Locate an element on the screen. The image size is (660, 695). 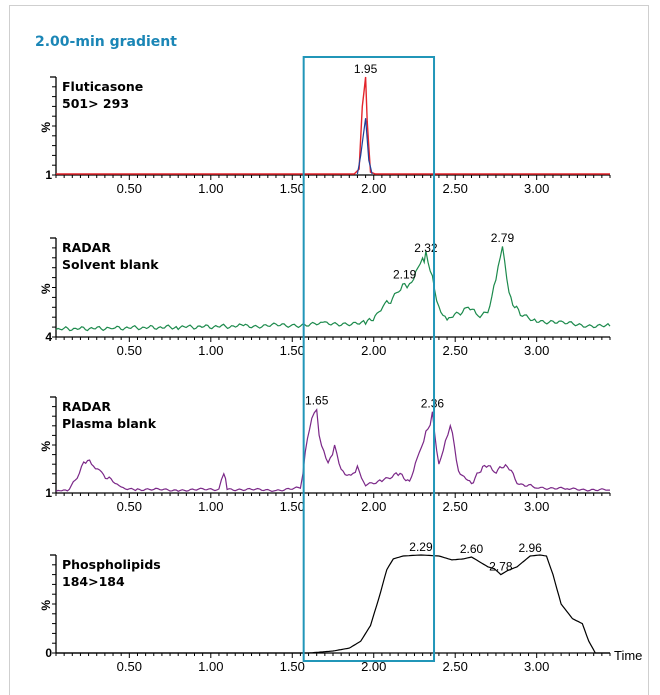
trace-label: Fluticasone is located at coordinates (102, 86).